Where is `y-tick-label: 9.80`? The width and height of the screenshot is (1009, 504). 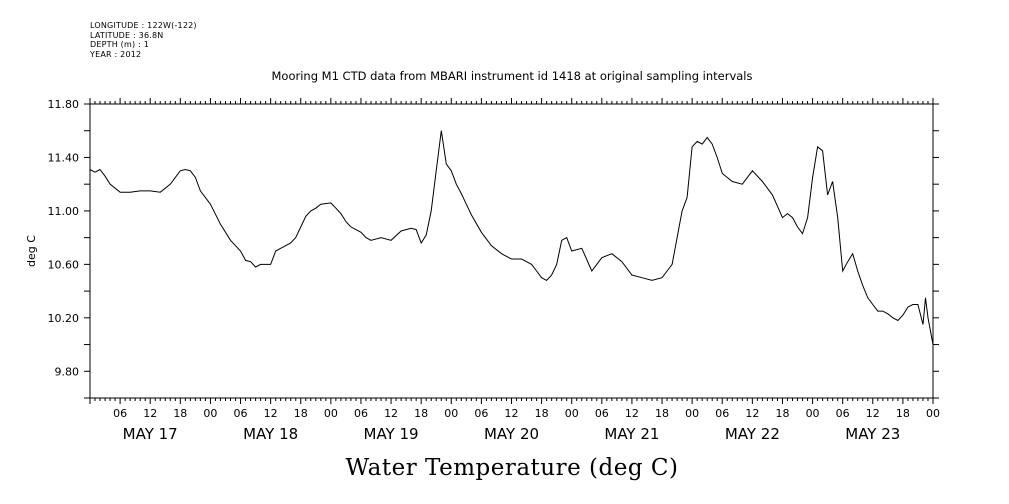 y-tick-label: 9.80 is located at coordinates (67, 371).